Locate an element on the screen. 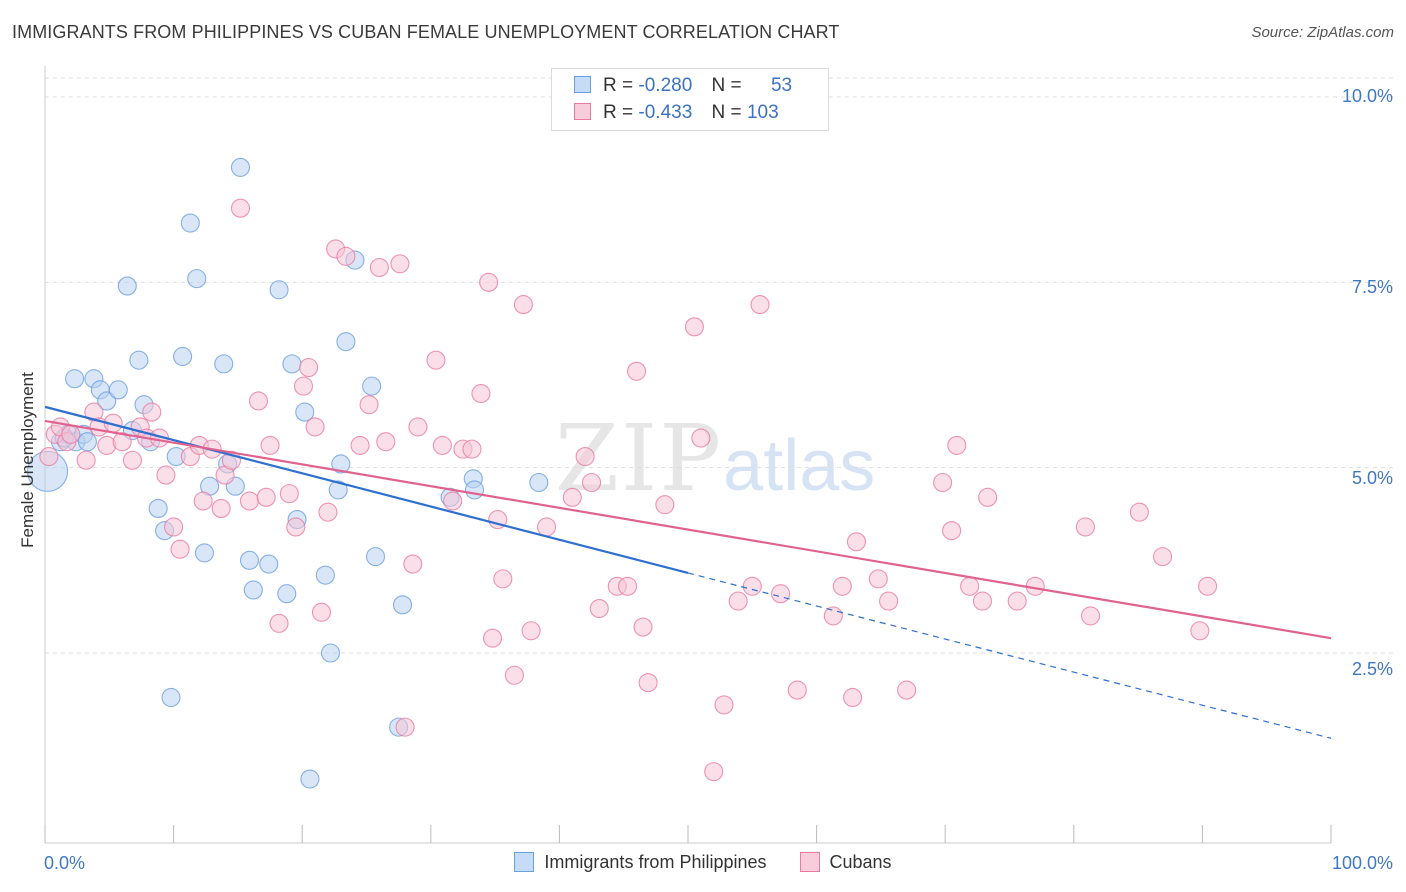  y-tick-label-7-5: 7.5% is located at coordinates (1372, 287).